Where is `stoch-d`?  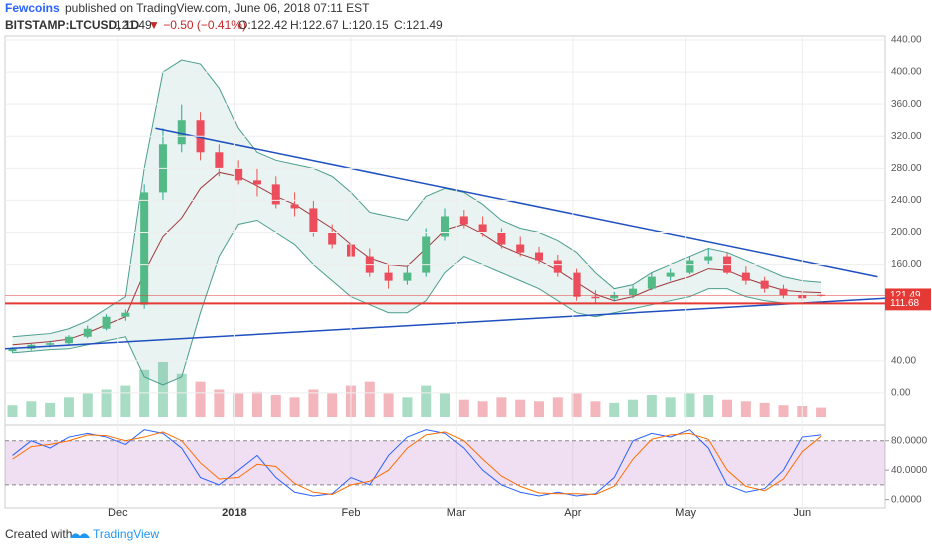 stoch-d is located at coordinates (417, 463).